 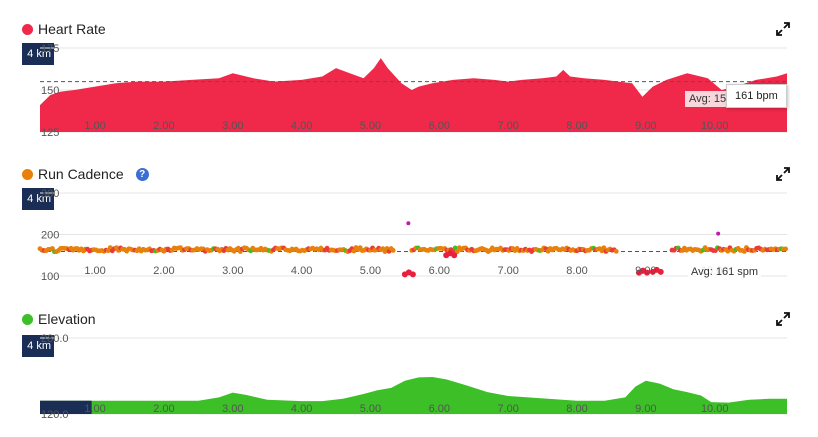 What do you see at coordinates (72, 29) in the screenshot?
I see `heart-rate-title-text: Heart Rate` at bounding box center [72, 29].